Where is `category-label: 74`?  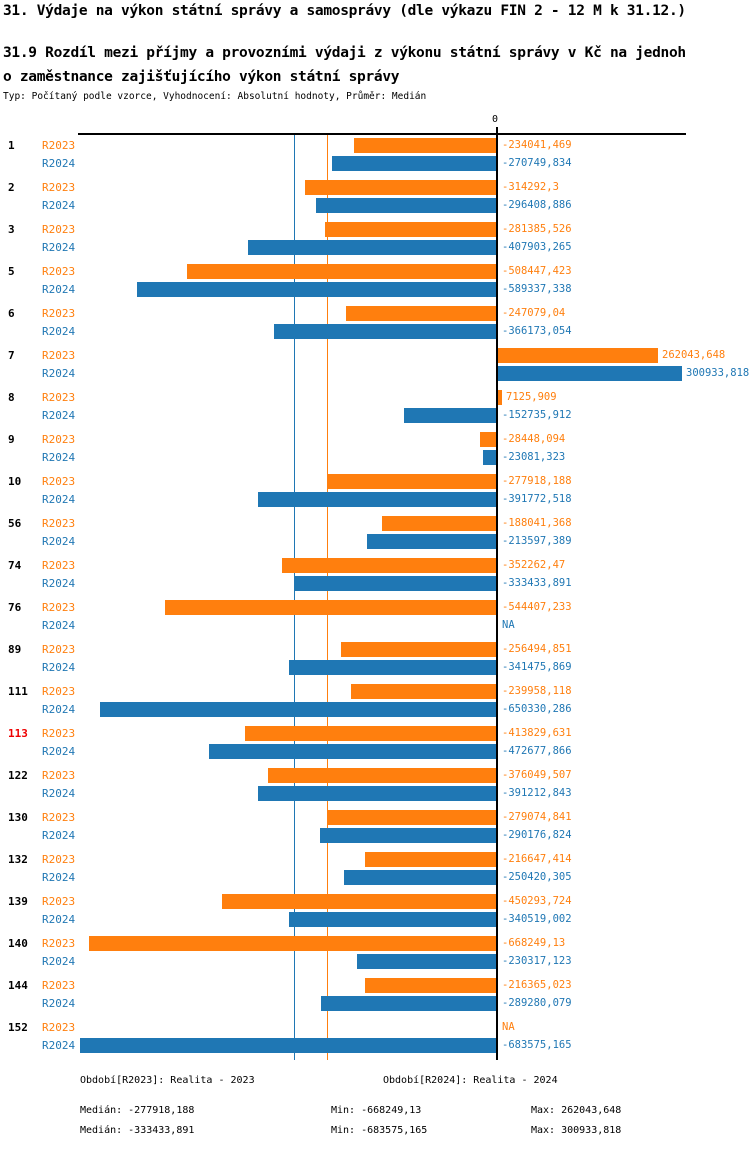
category-label: 74 is located at coordinates (15, 565).